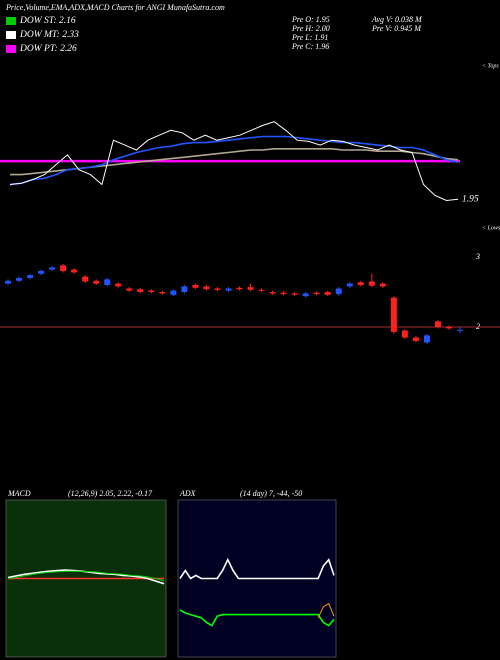 The height and width of the screenshot is (660, 500). What do you see at coordinates (309, 37) in the screenshot?
I see `stat: Pre L: 1.91` at bounding box center [309, 37].